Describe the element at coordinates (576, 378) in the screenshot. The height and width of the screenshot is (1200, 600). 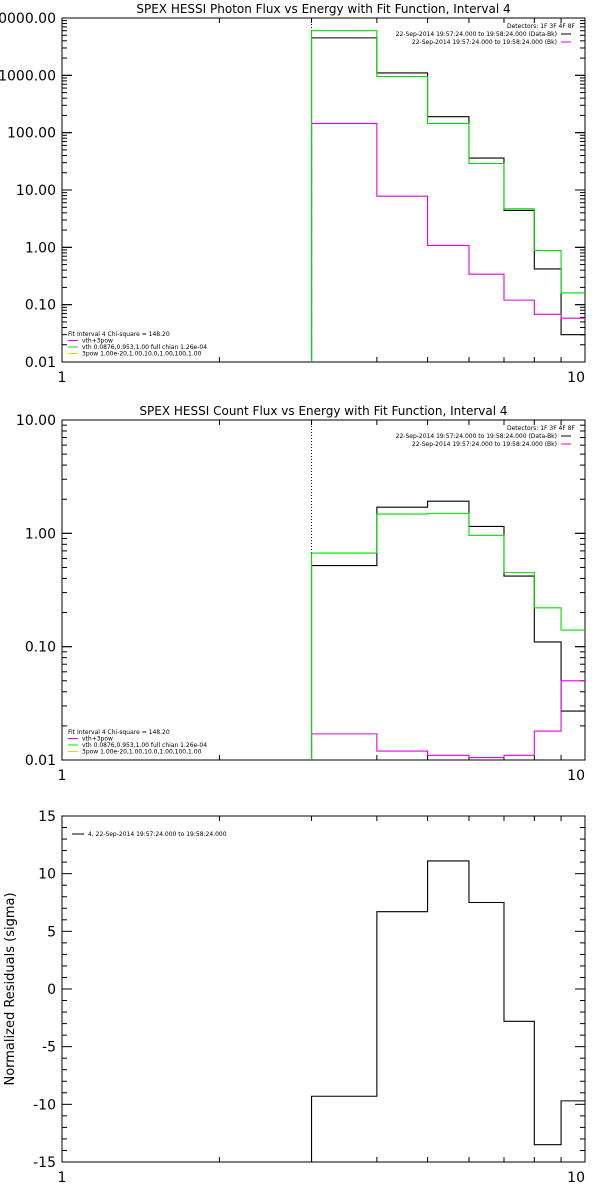
I see `chart-0-xtick-label-1: 10` at that location.